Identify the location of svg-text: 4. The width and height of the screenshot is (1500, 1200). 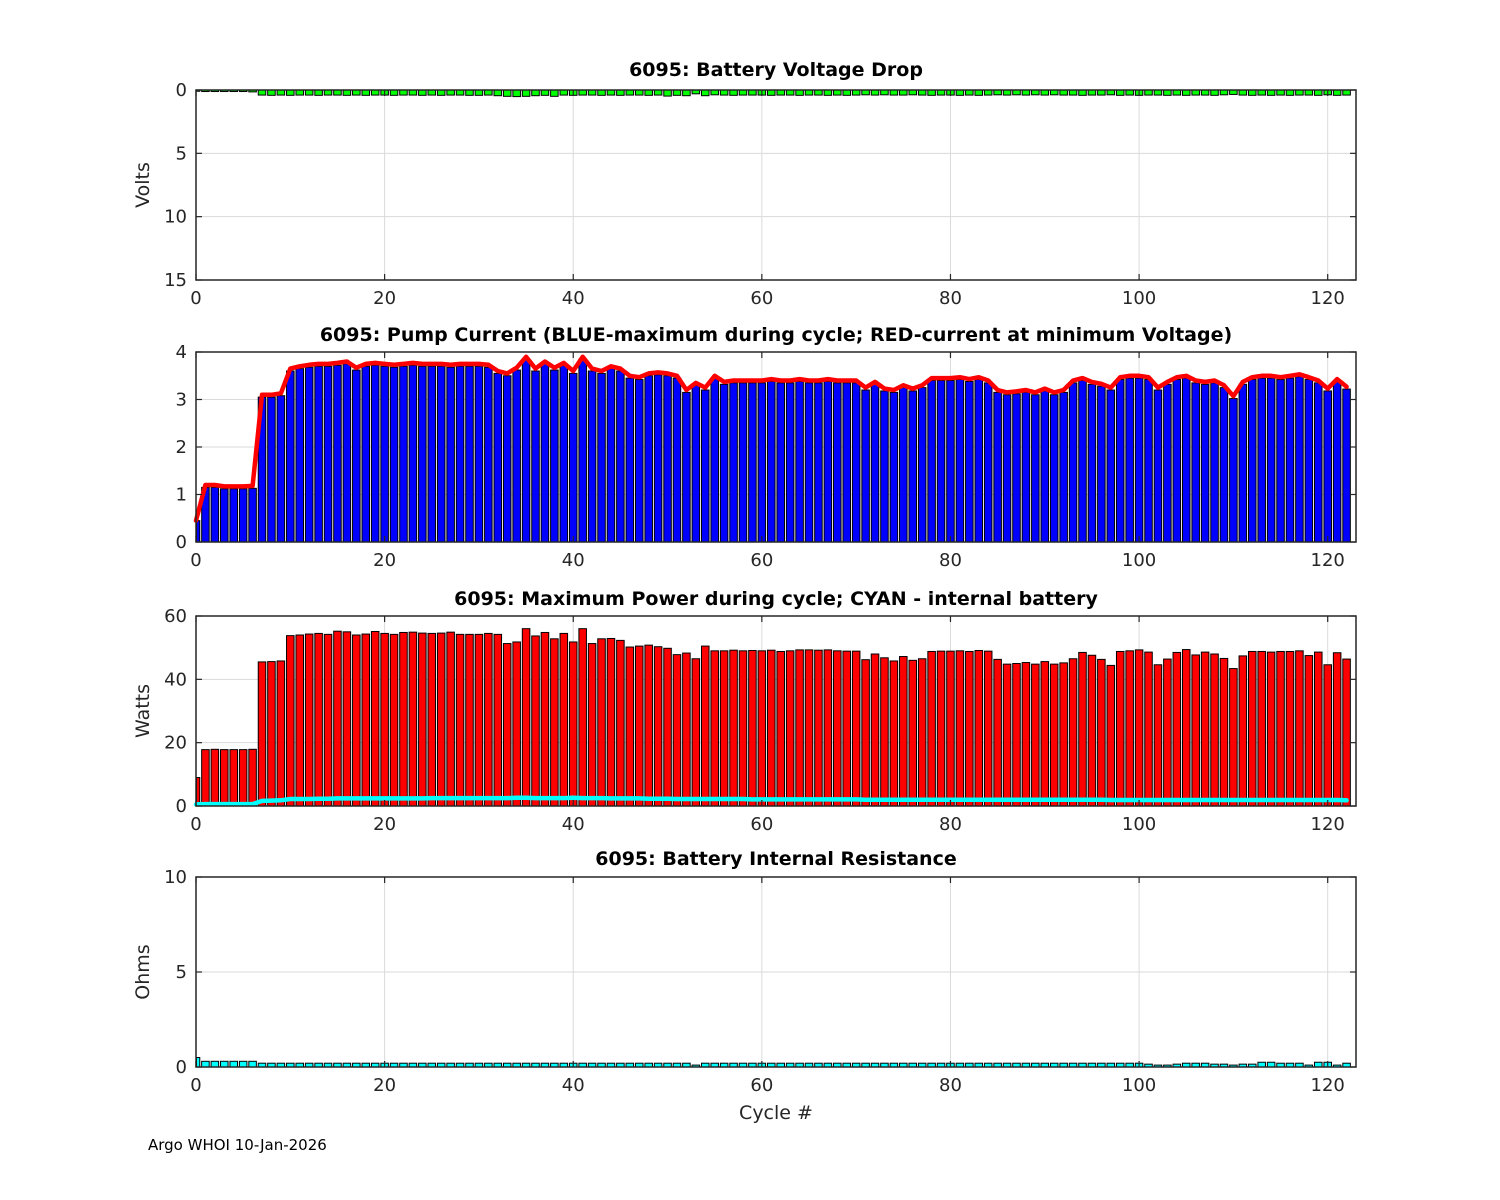
(181, 352).